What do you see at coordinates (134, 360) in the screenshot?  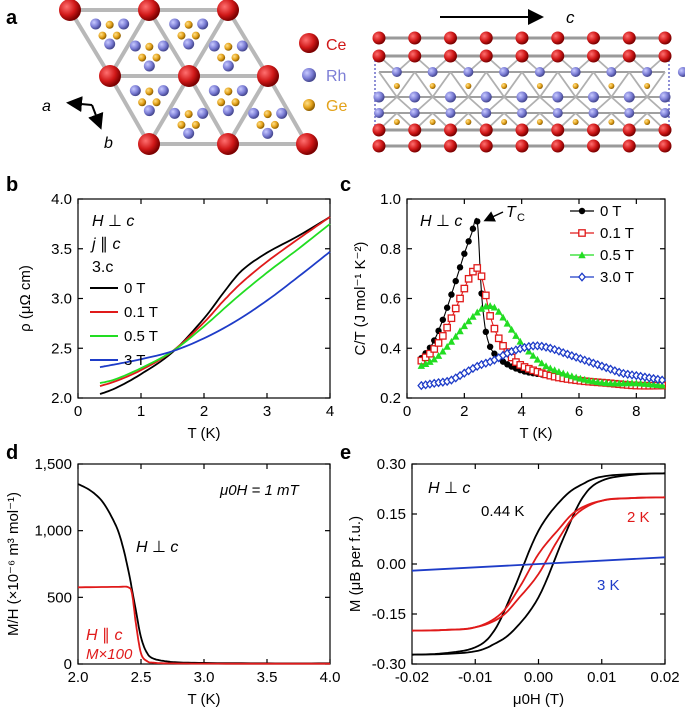 I see `legend-label: 3 T` at bounding box center [134, 360].